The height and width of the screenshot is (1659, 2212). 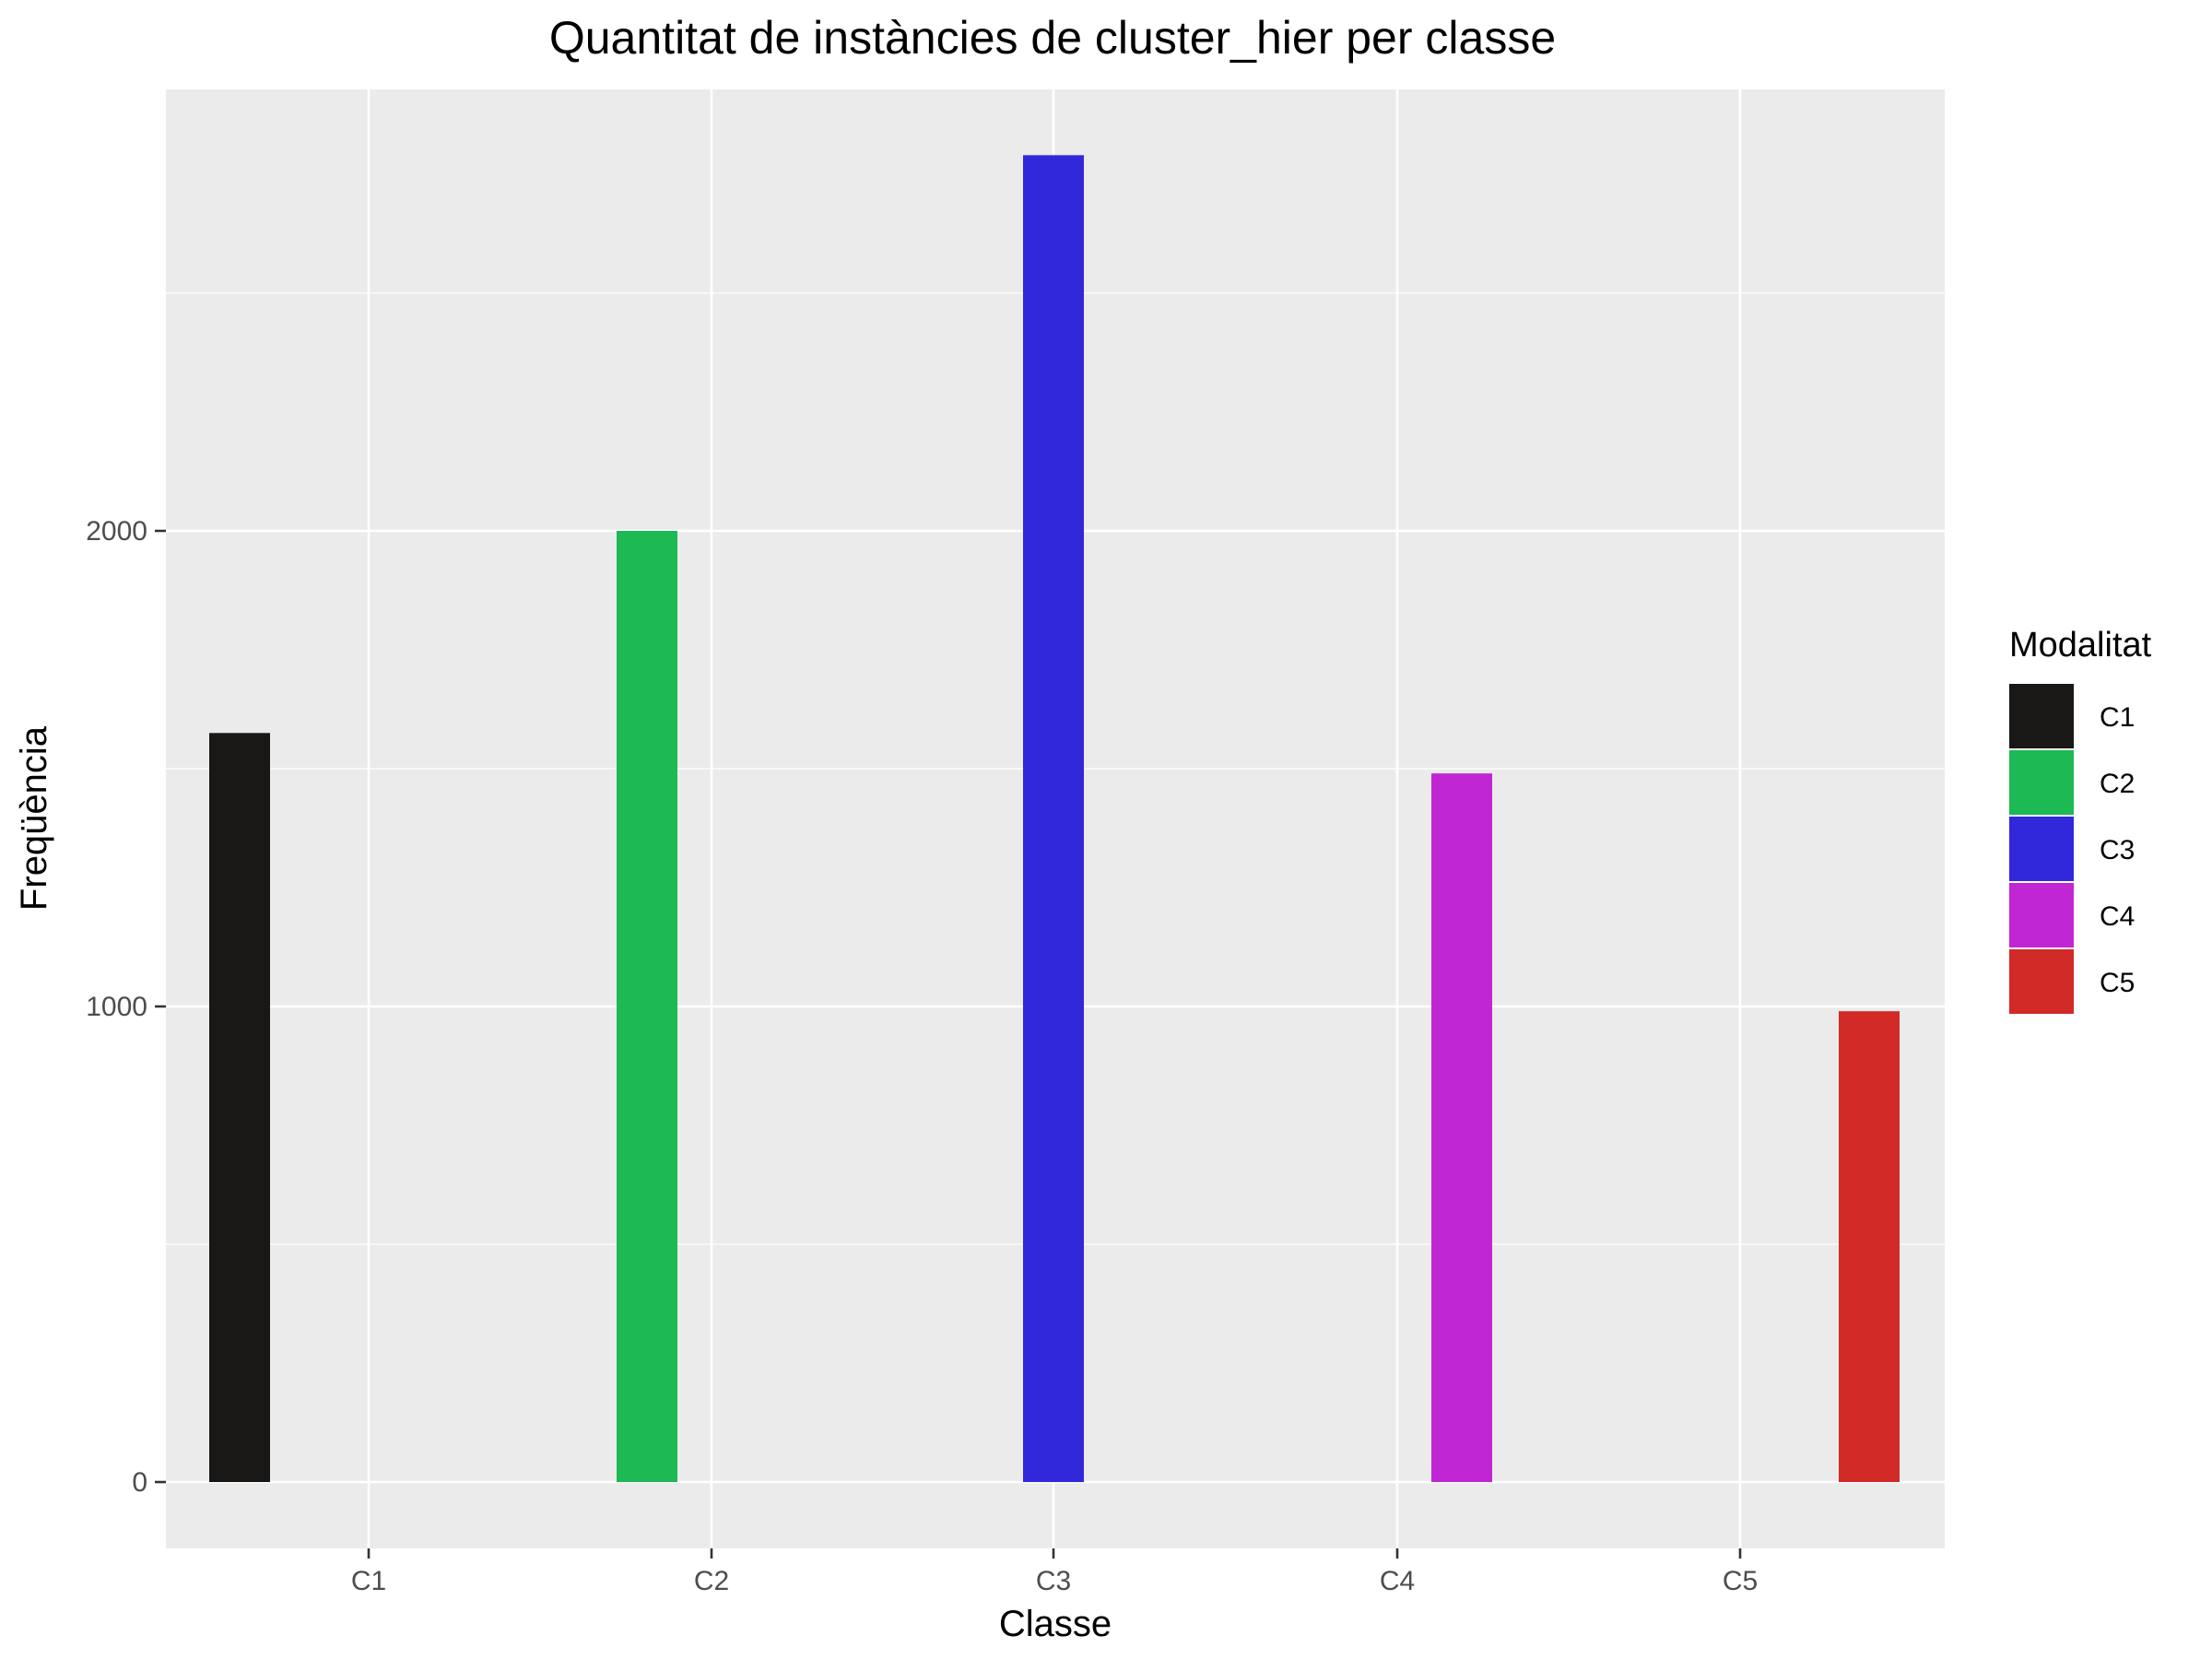 What do you see at coordinates (647, 1006) in the screenshot?
I see `bar-c2-c2` at bounding box center [647, 1006].